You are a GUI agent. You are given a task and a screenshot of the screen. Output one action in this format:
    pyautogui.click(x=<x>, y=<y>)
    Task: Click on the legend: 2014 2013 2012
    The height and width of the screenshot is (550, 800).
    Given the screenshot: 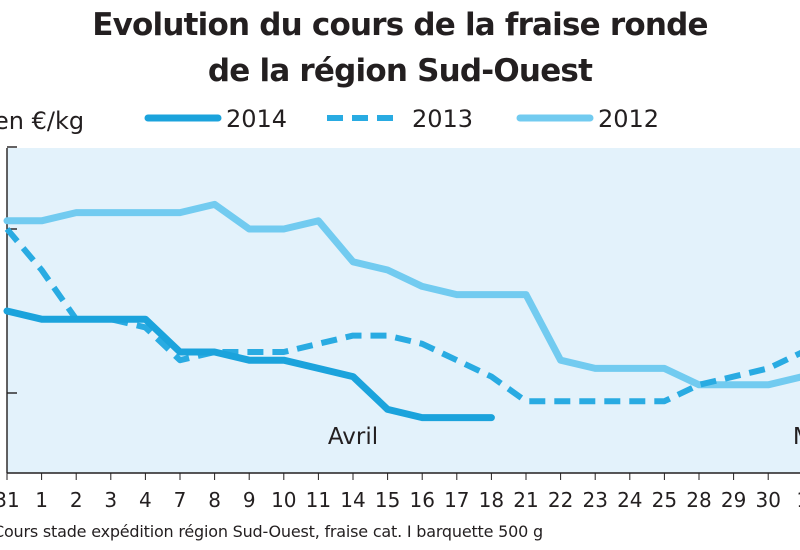 What is the action you would take?
    pyautogui.click(x=401, y=119)
    